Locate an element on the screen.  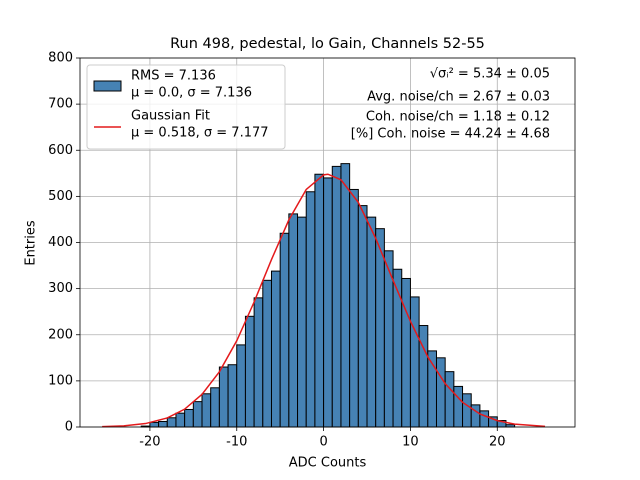
annotation: [%] Coh. noise = 44.24 ± 4.68 is located at coordinates (450, 134).